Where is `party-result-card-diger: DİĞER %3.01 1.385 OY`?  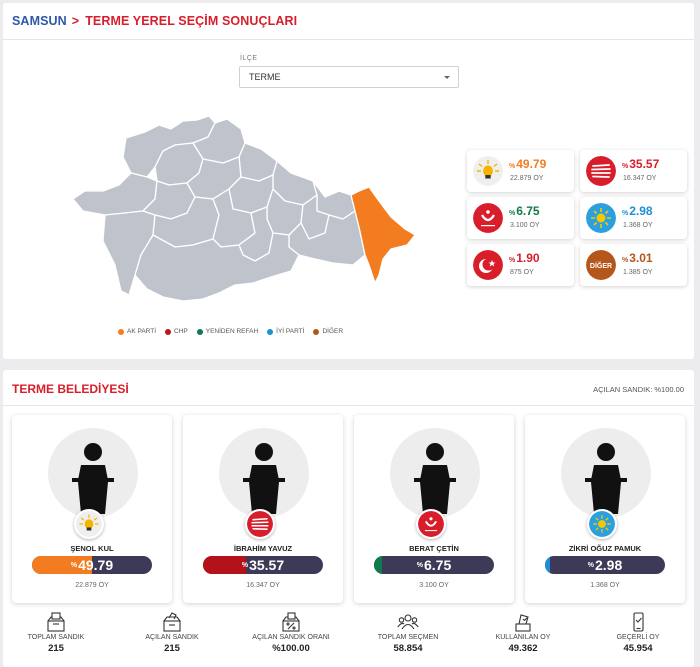 party-result-card-diger: DİĞER %3.01 1.385 OY is located at coordinates (633, 265).